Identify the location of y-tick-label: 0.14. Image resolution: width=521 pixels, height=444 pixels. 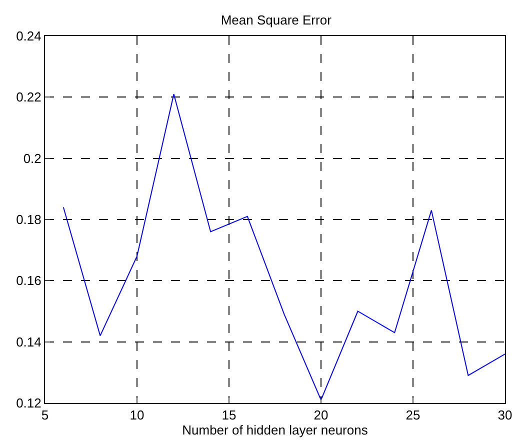
(29, 342).